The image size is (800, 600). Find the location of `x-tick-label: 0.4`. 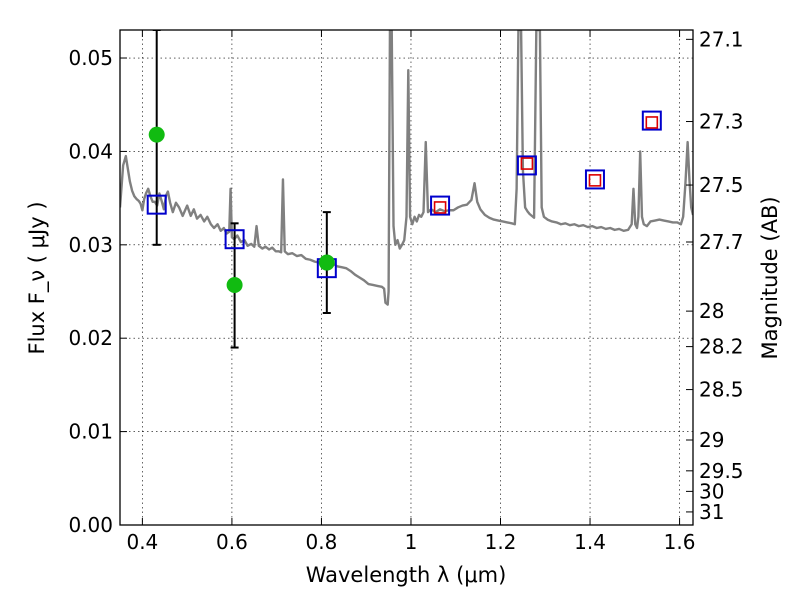

x-tick-label: 0.4 is located at coordinates (142, 542).